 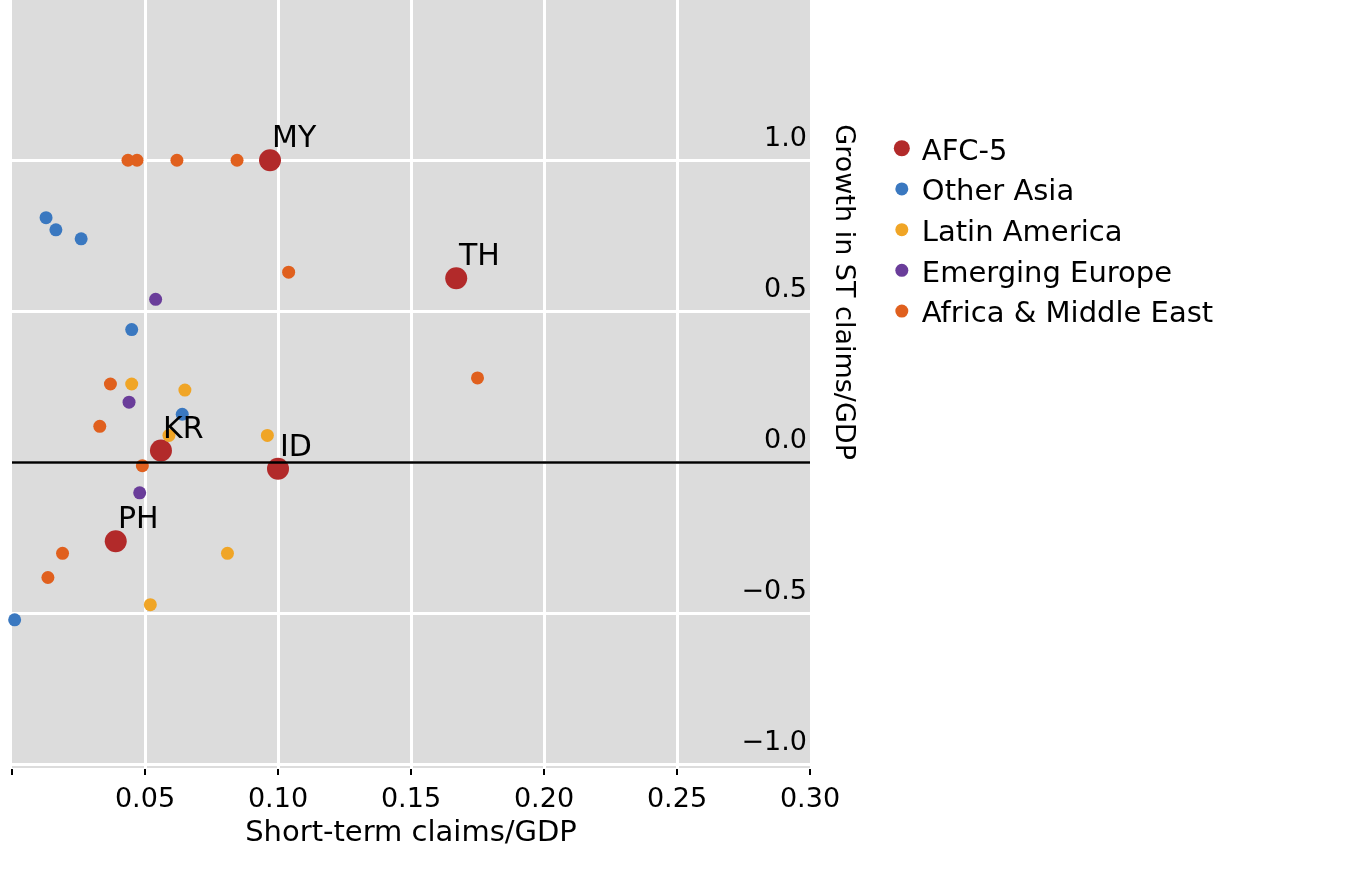 What do you see at coordinates (1022, 230) in the screenshot?
I see `legend-label: Latin America` at bounding box center [1022, 230].